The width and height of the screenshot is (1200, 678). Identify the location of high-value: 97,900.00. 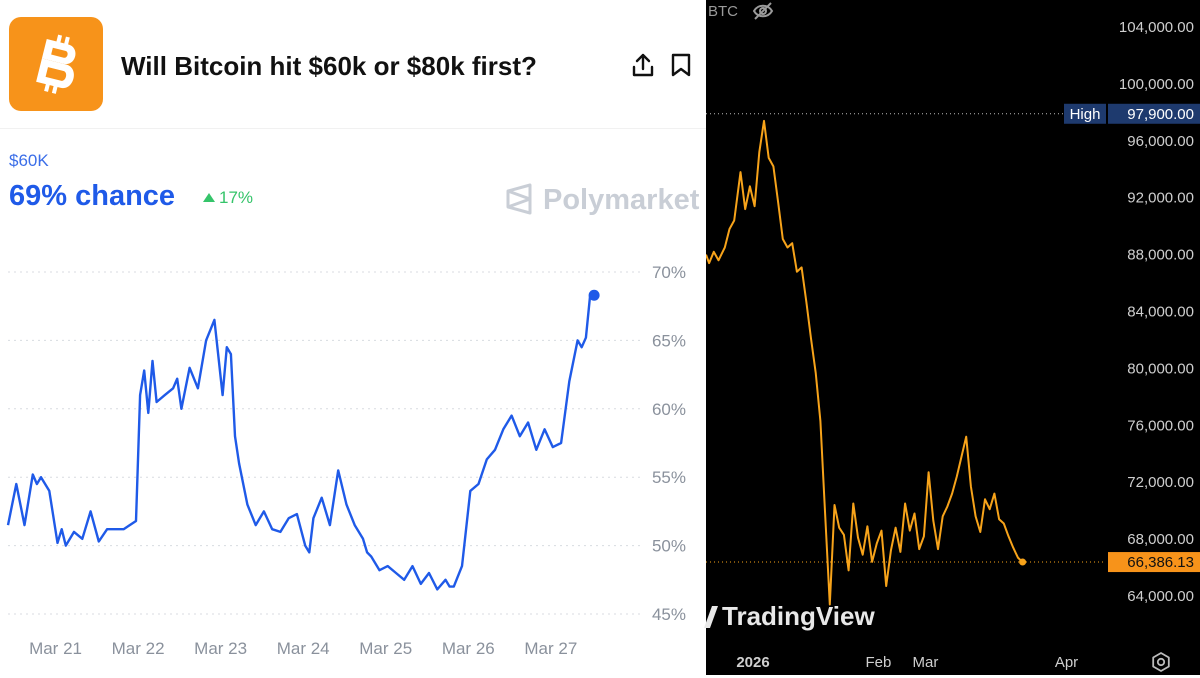
(1160, 114).